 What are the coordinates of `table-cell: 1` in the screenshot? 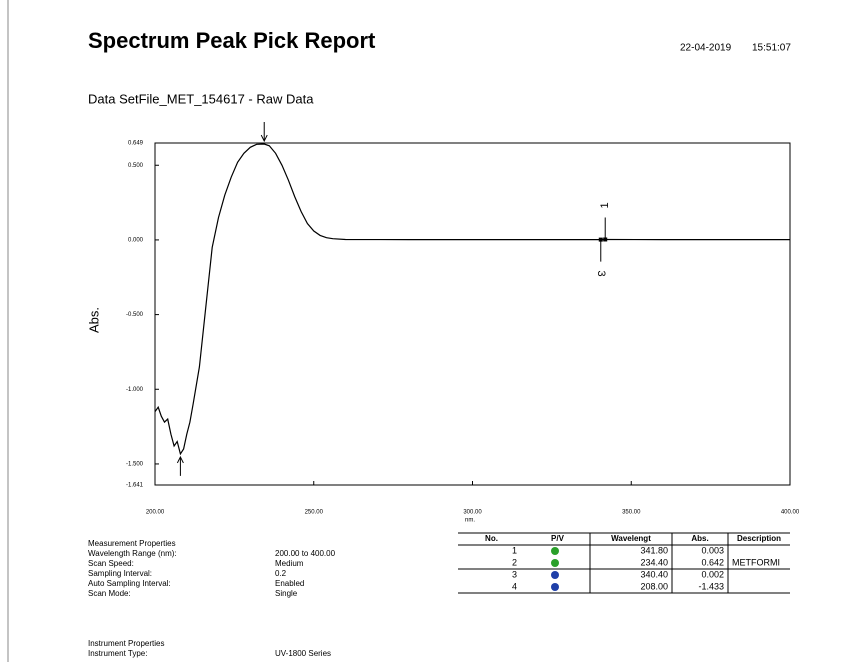 It's located at (514, 550).